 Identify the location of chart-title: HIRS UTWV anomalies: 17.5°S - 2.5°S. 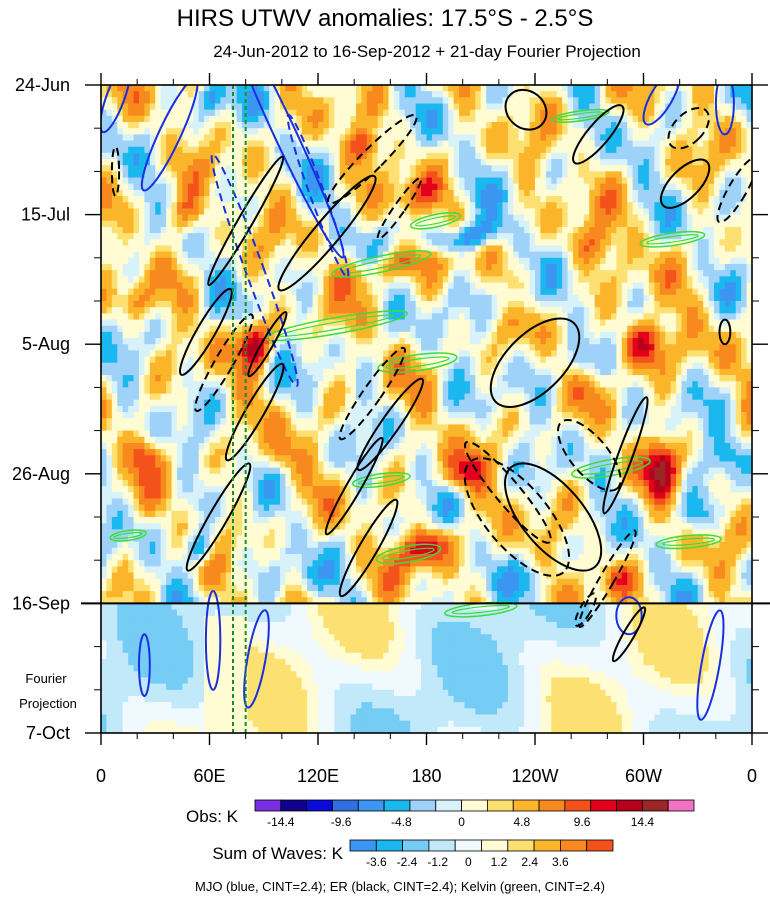
(385, 18).